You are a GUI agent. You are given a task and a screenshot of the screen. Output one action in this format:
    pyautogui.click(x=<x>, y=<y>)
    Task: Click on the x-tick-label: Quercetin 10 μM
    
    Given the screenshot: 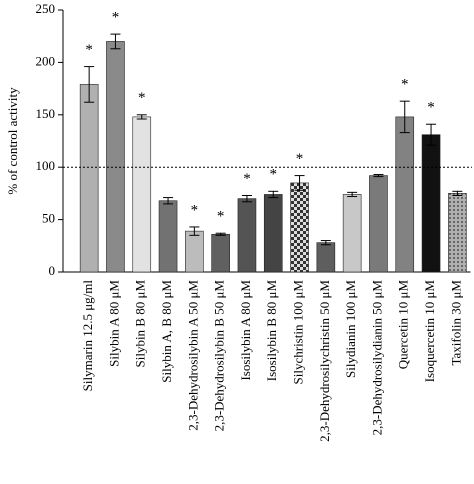 What is the action you would take?
    pyautogui.click(x=403, y=325)
    